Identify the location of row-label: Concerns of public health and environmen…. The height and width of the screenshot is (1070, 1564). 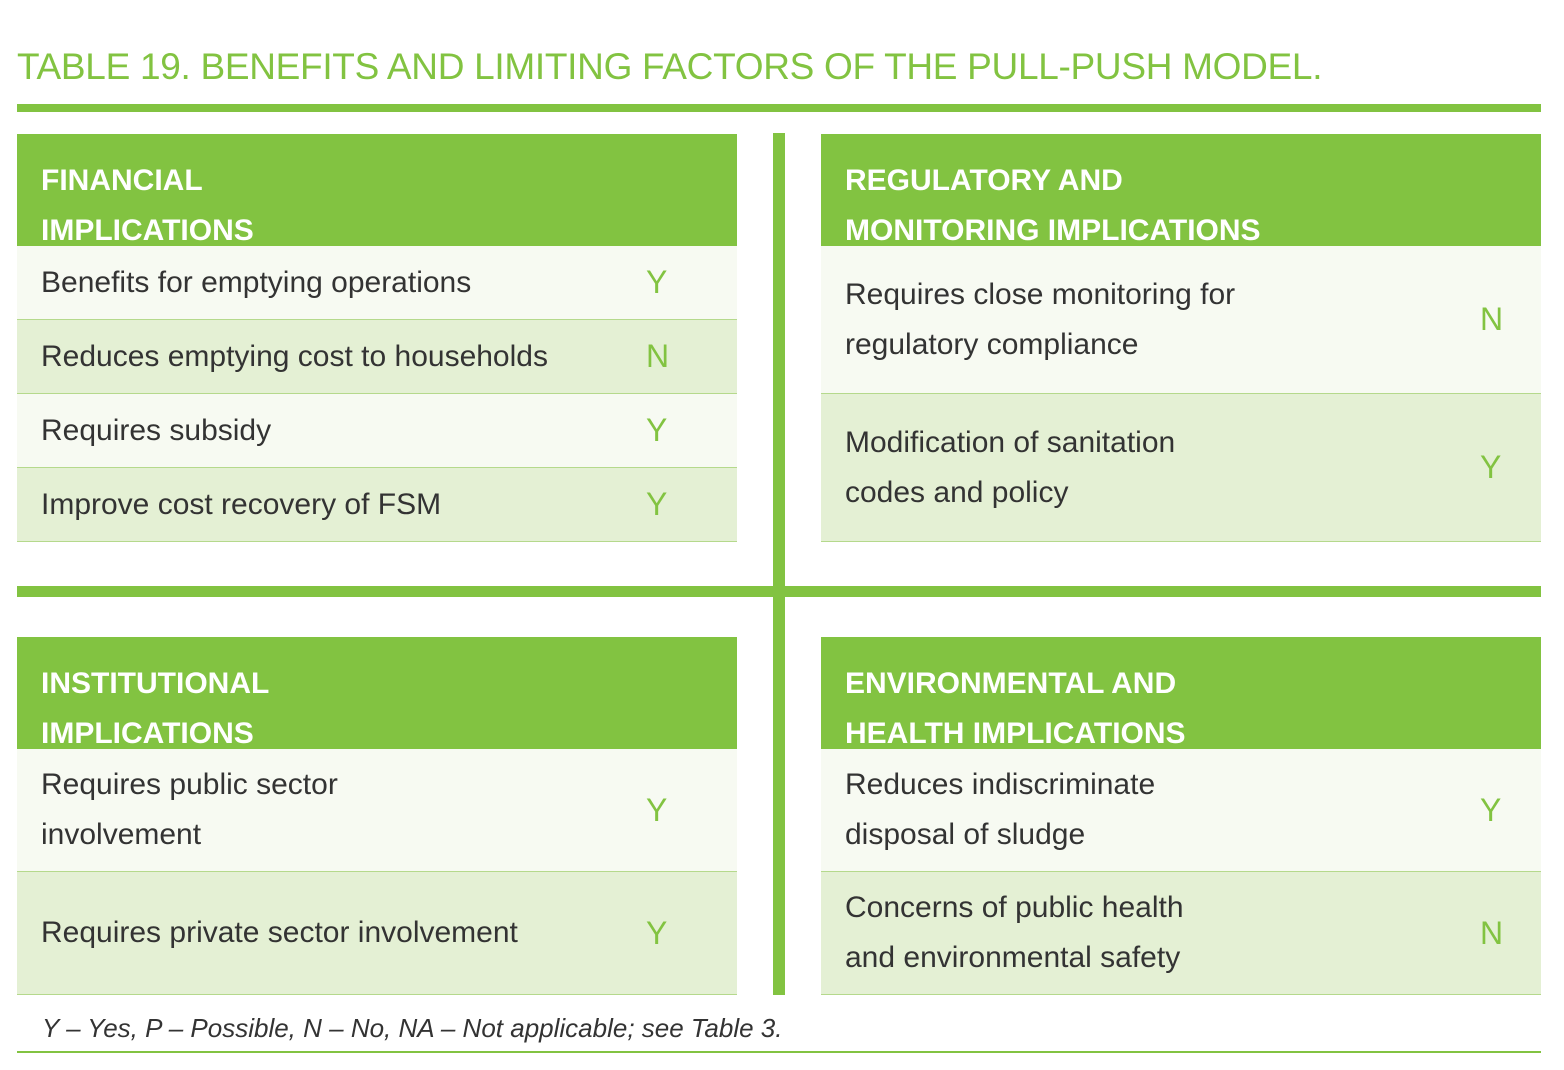
(1014, 932).